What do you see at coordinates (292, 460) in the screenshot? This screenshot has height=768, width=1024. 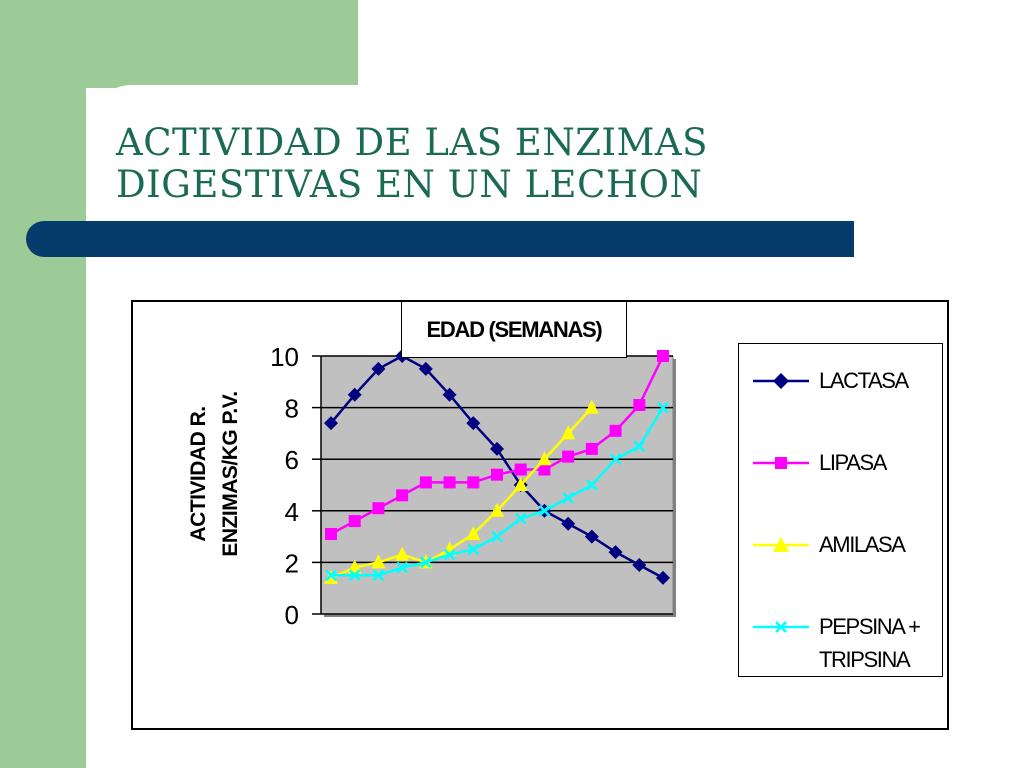 I see `y-tick-label: 6` at bounding box center [292, 460].